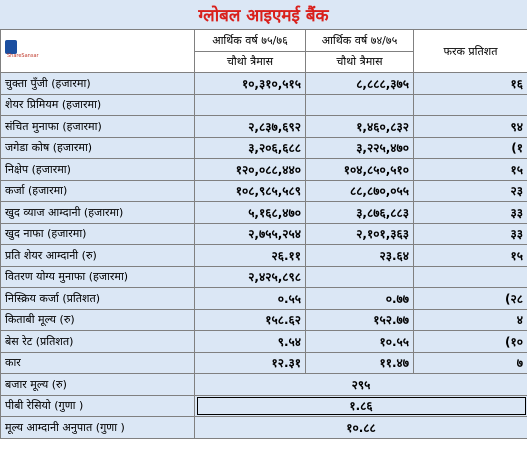  Describe the element at coordinates (470, 126) in the screenshot. I see `row-percent: ९४` at that location.